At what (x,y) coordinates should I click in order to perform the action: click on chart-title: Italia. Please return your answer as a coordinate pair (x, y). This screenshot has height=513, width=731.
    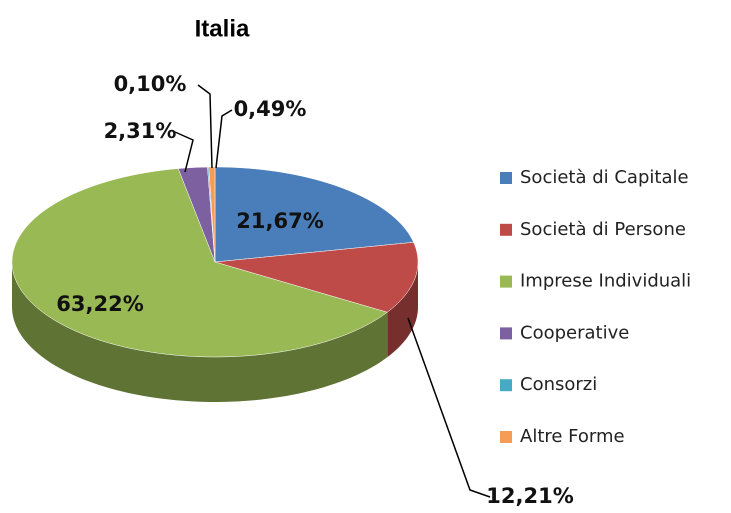
    Looking at the image, I should click on (222, 28).